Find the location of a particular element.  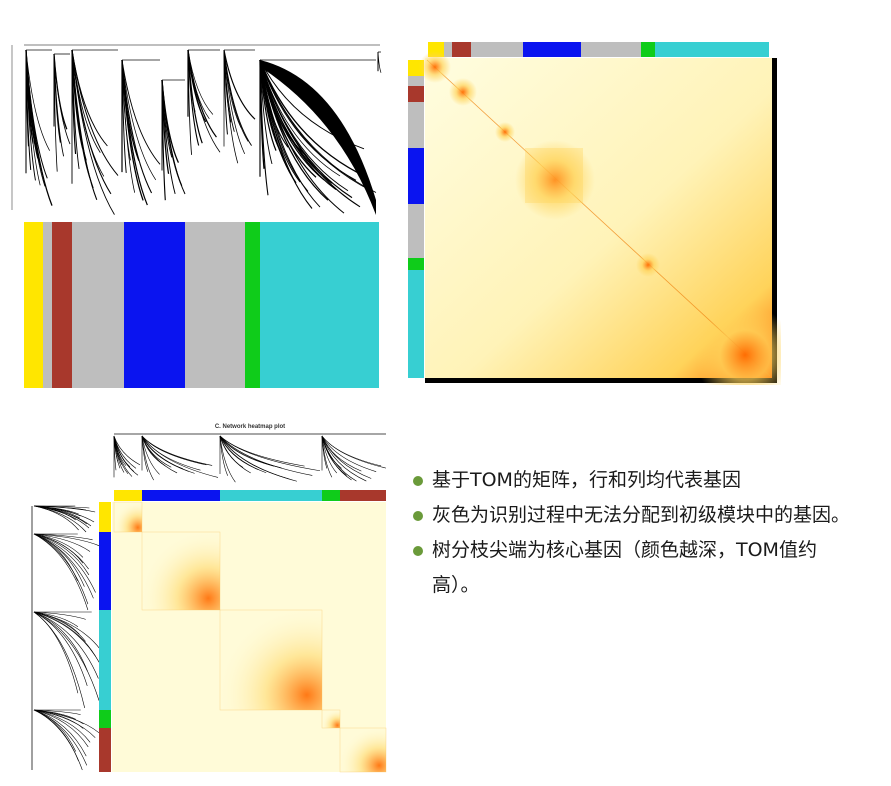

network-top-segment-yellow is located at coordinates (128, 495).